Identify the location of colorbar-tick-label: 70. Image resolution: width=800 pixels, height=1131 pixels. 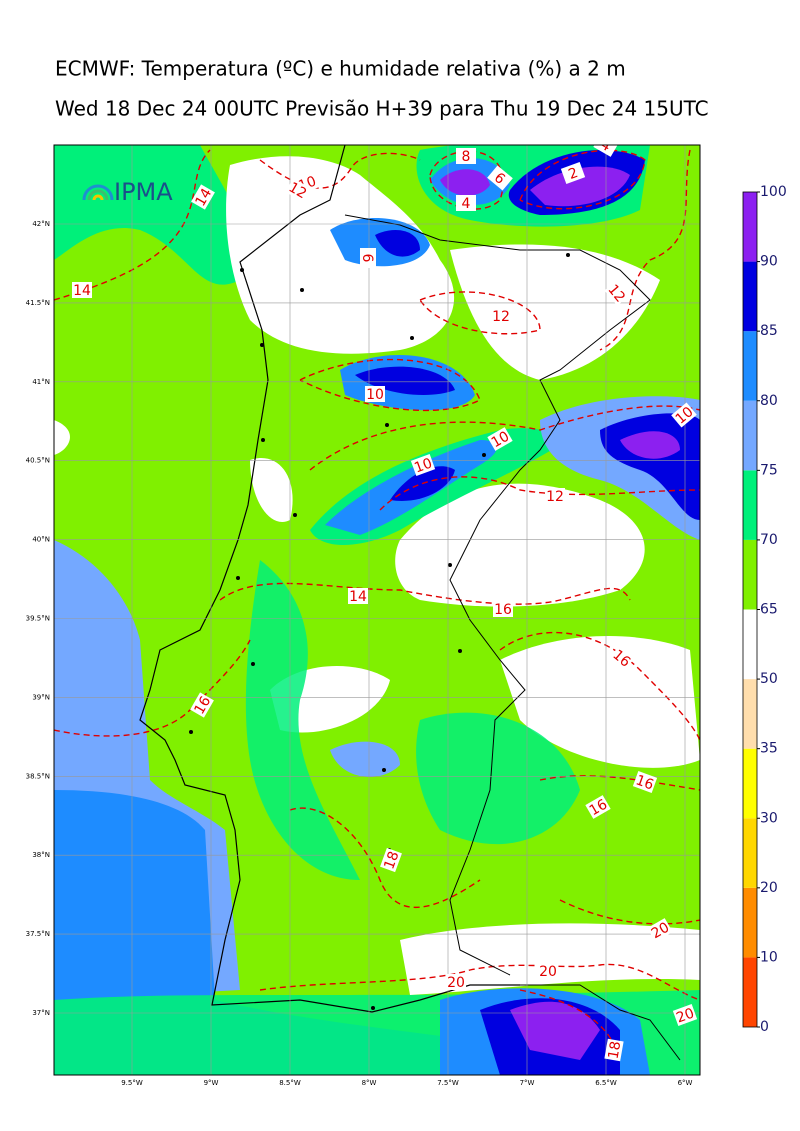
(769, 540).